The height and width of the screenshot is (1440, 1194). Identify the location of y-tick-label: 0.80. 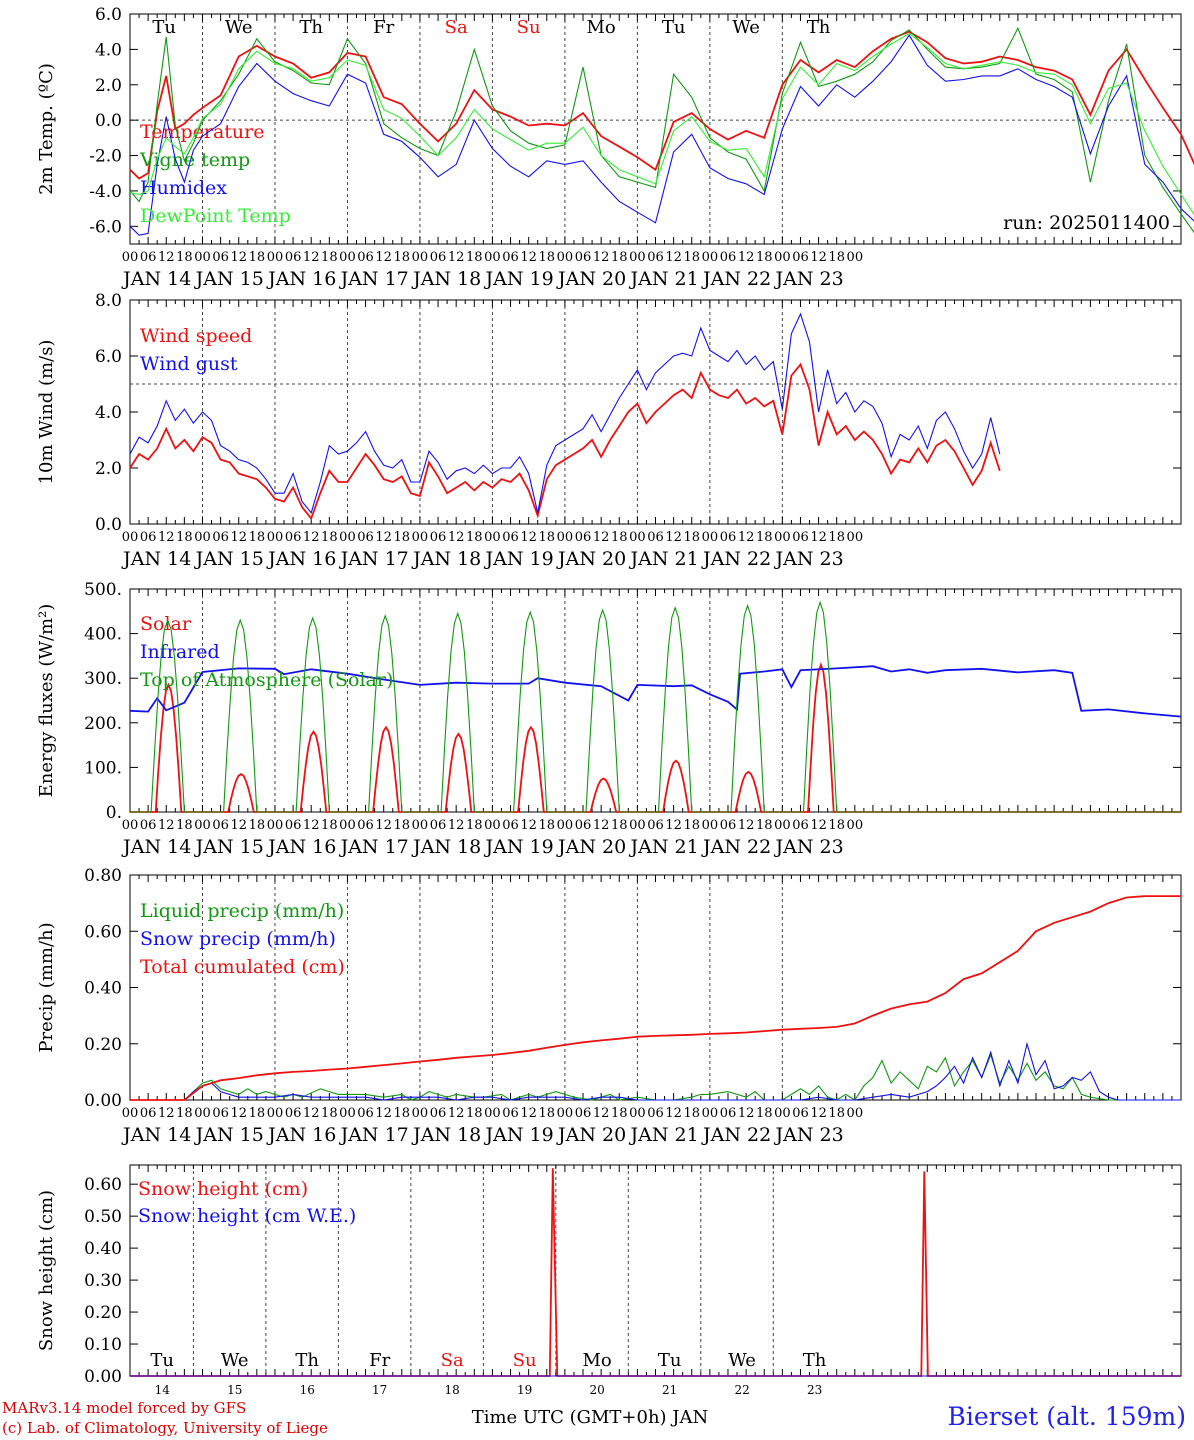
(103, 876).